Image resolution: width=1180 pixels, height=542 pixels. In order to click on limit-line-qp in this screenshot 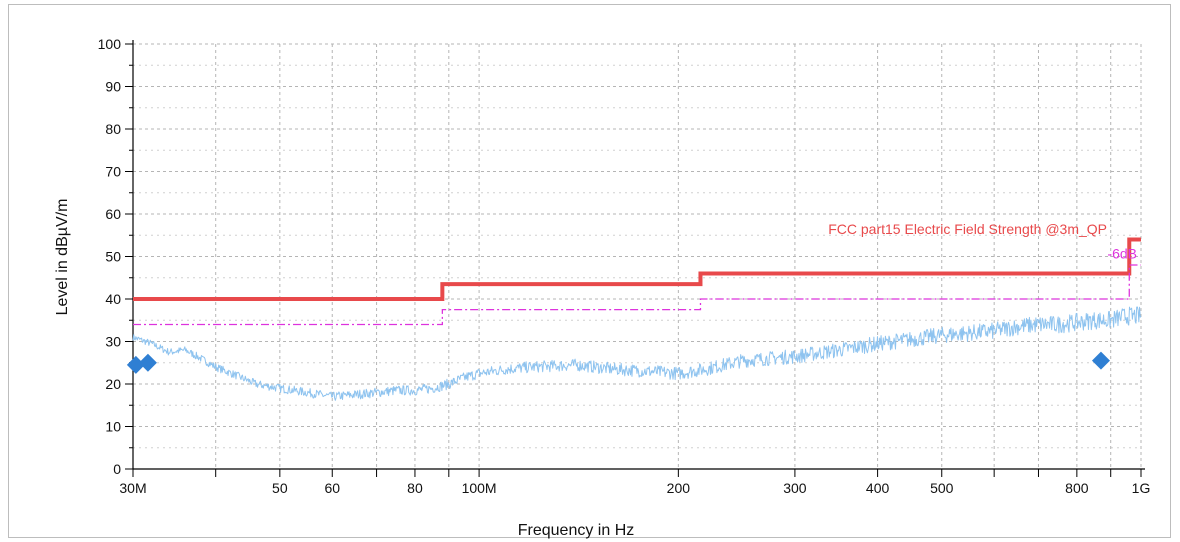, I will do `click(637, 269)`.